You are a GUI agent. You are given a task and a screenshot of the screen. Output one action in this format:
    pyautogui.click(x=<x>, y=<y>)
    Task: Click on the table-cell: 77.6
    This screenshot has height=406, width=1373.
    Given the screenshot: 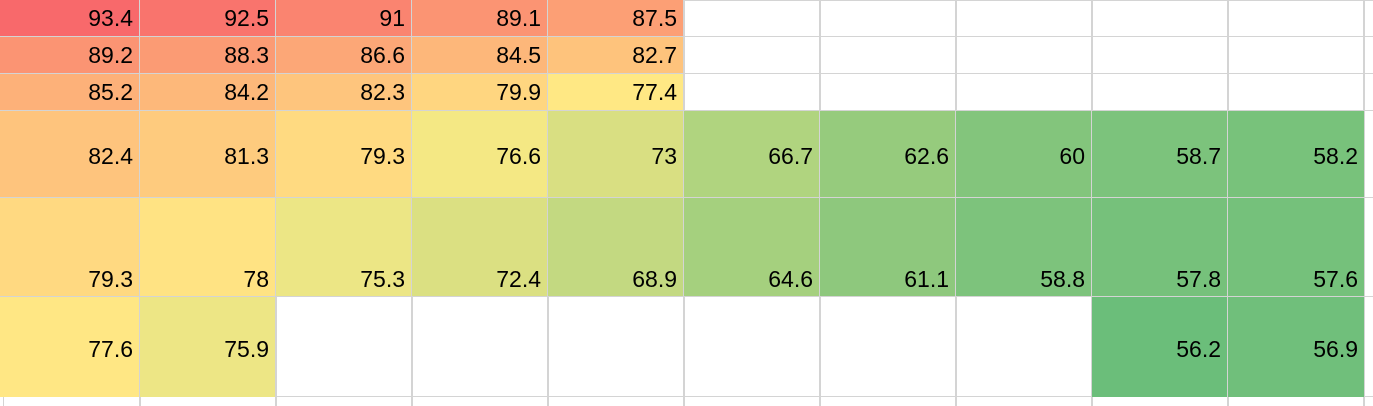 What is the action you would take?
    pyautogui.click(x=69, y=347)
    